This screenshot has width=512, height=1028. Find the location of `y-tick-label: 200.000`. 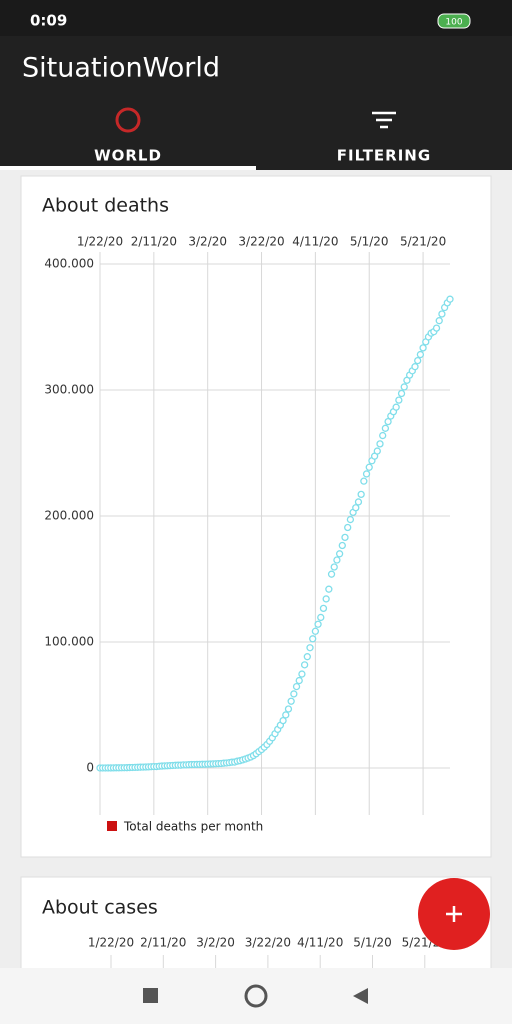

y-tick-label: 200.000 is located at coordinates (69, 515).